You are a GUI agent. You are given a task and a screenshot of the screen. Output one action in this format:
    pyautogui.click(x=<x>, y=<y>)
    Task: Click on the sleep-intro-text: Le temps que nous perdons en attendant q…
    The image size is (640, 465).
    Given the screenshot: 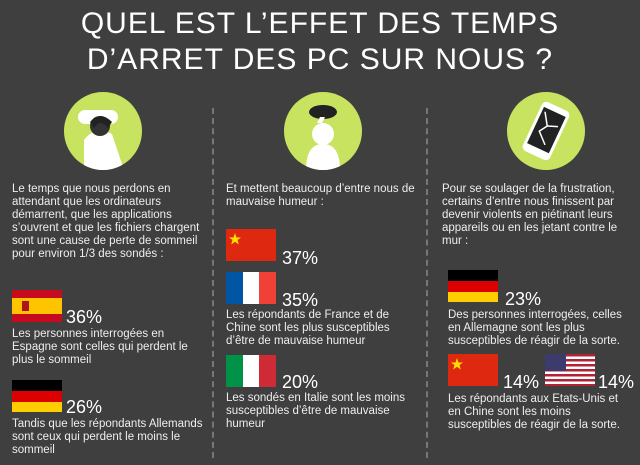 What is the action you would take?
    pyautogui.click(x=106, y=221)
    